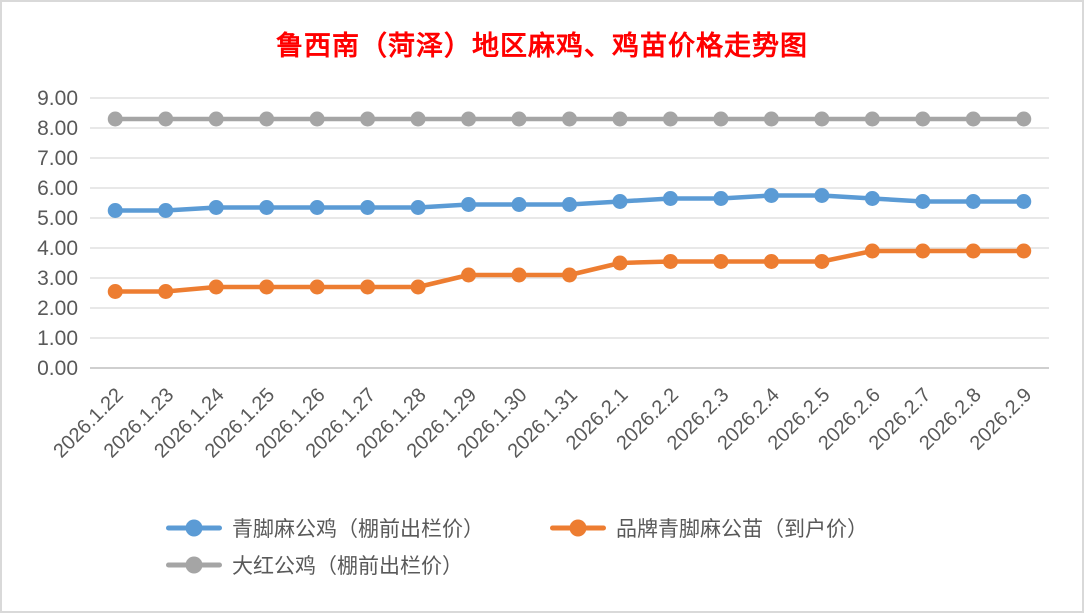 Image resolution: width=1084 pixels, height=613 pixels. I want to click on y-tick-label: 9.00, so click(57, 98).